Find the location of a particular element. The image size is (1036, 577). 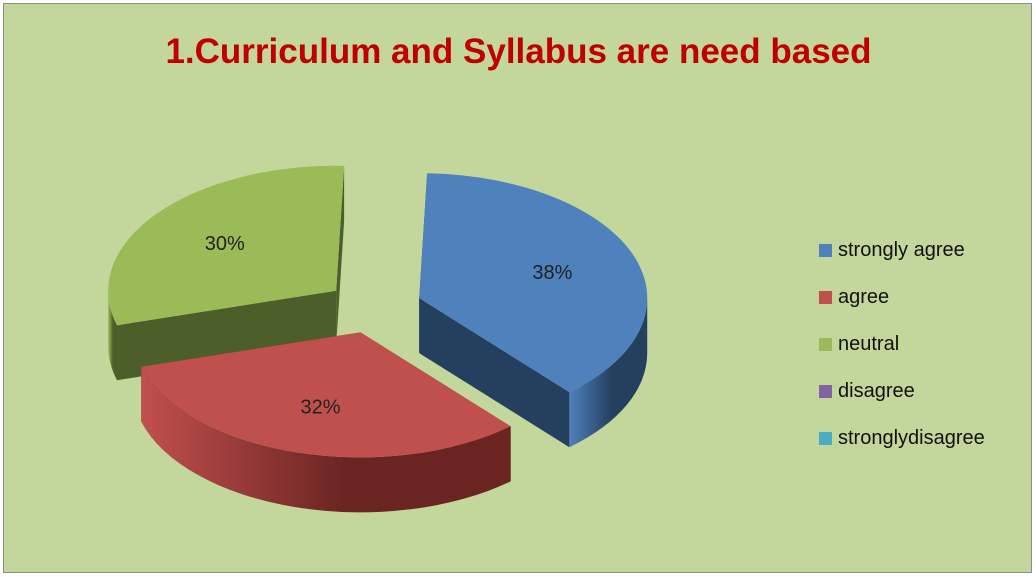

pie-slice-agree-side is located at coordinates (326, 439).